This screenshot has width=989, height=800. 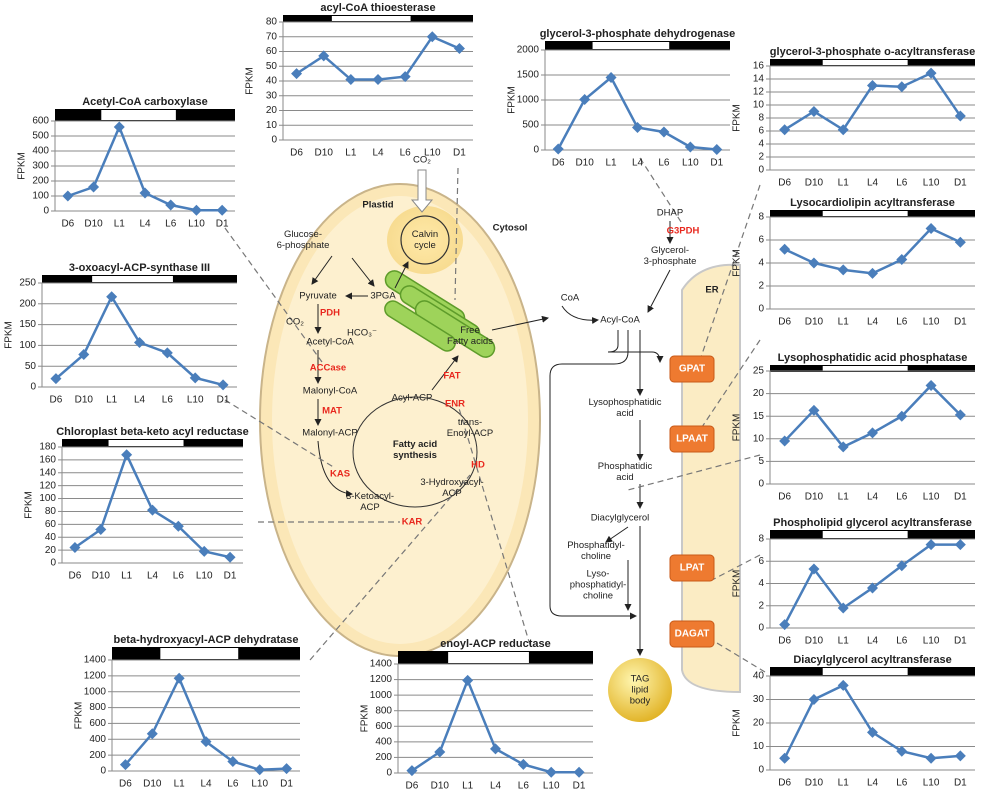 I want to click on pathway-label: cycle, so click(x=425, y=245).